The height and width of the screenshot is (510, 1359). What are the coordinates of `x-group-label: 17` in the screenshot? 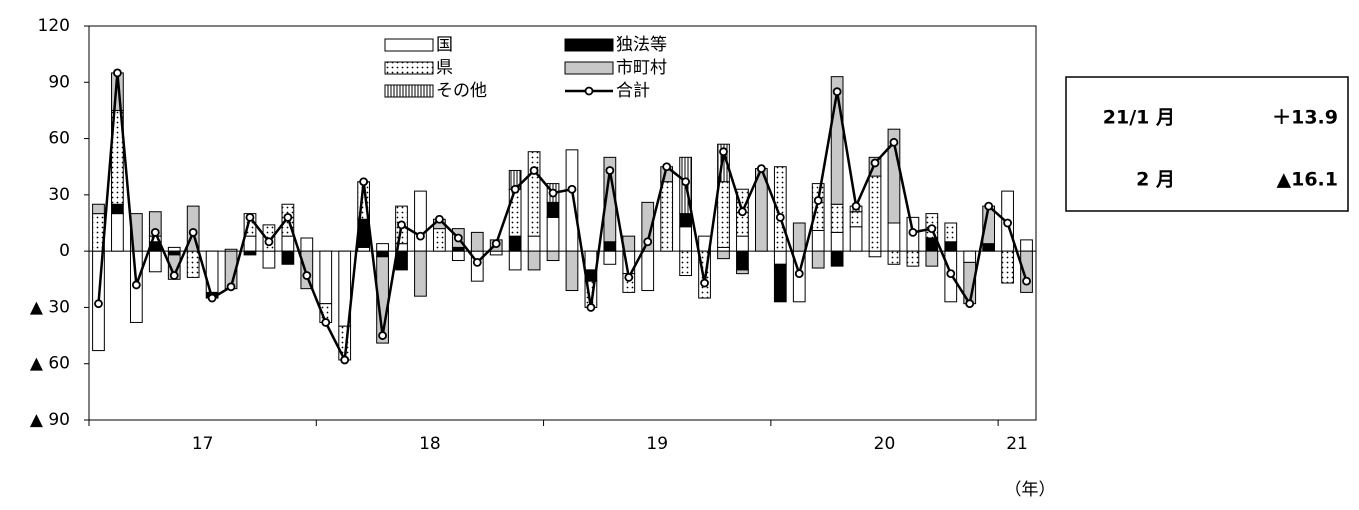 It's located at (203, 444).